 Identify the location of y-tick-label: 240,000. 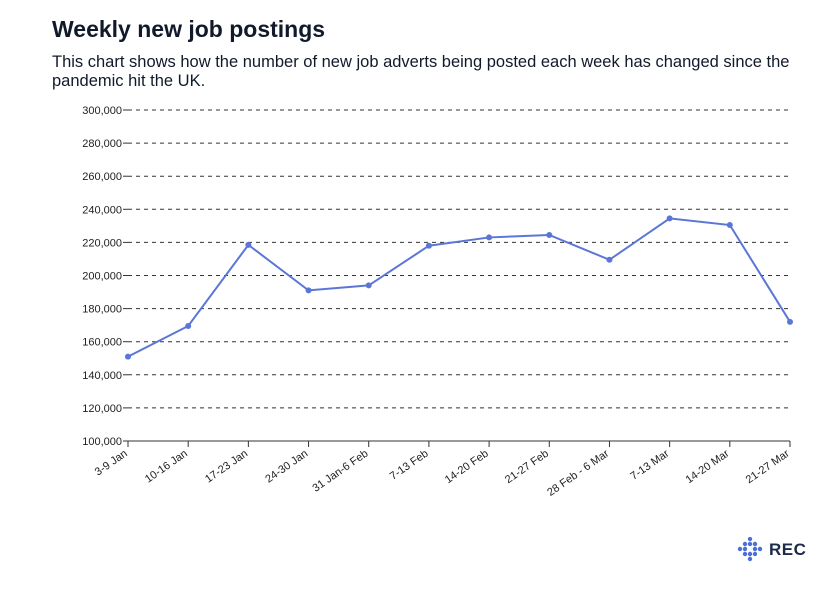
(102, 210).